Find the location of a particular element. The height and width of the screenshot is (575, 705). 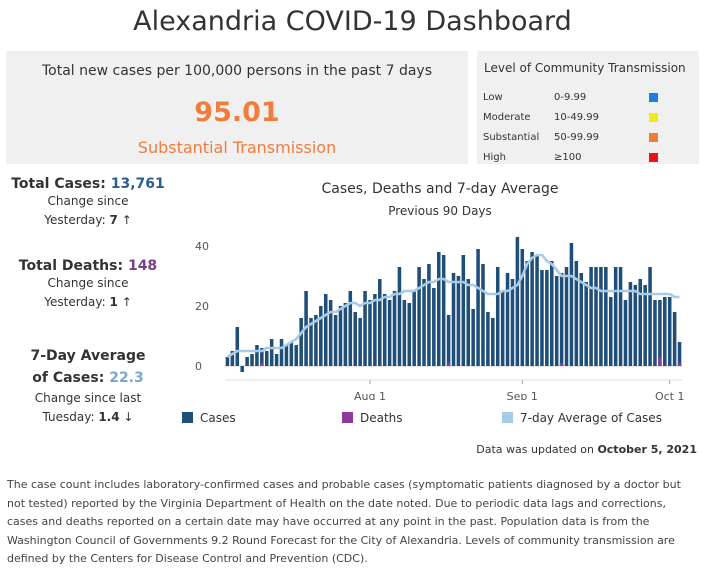

total-cases-value: 13,761 is located at coordinates (137, 184).